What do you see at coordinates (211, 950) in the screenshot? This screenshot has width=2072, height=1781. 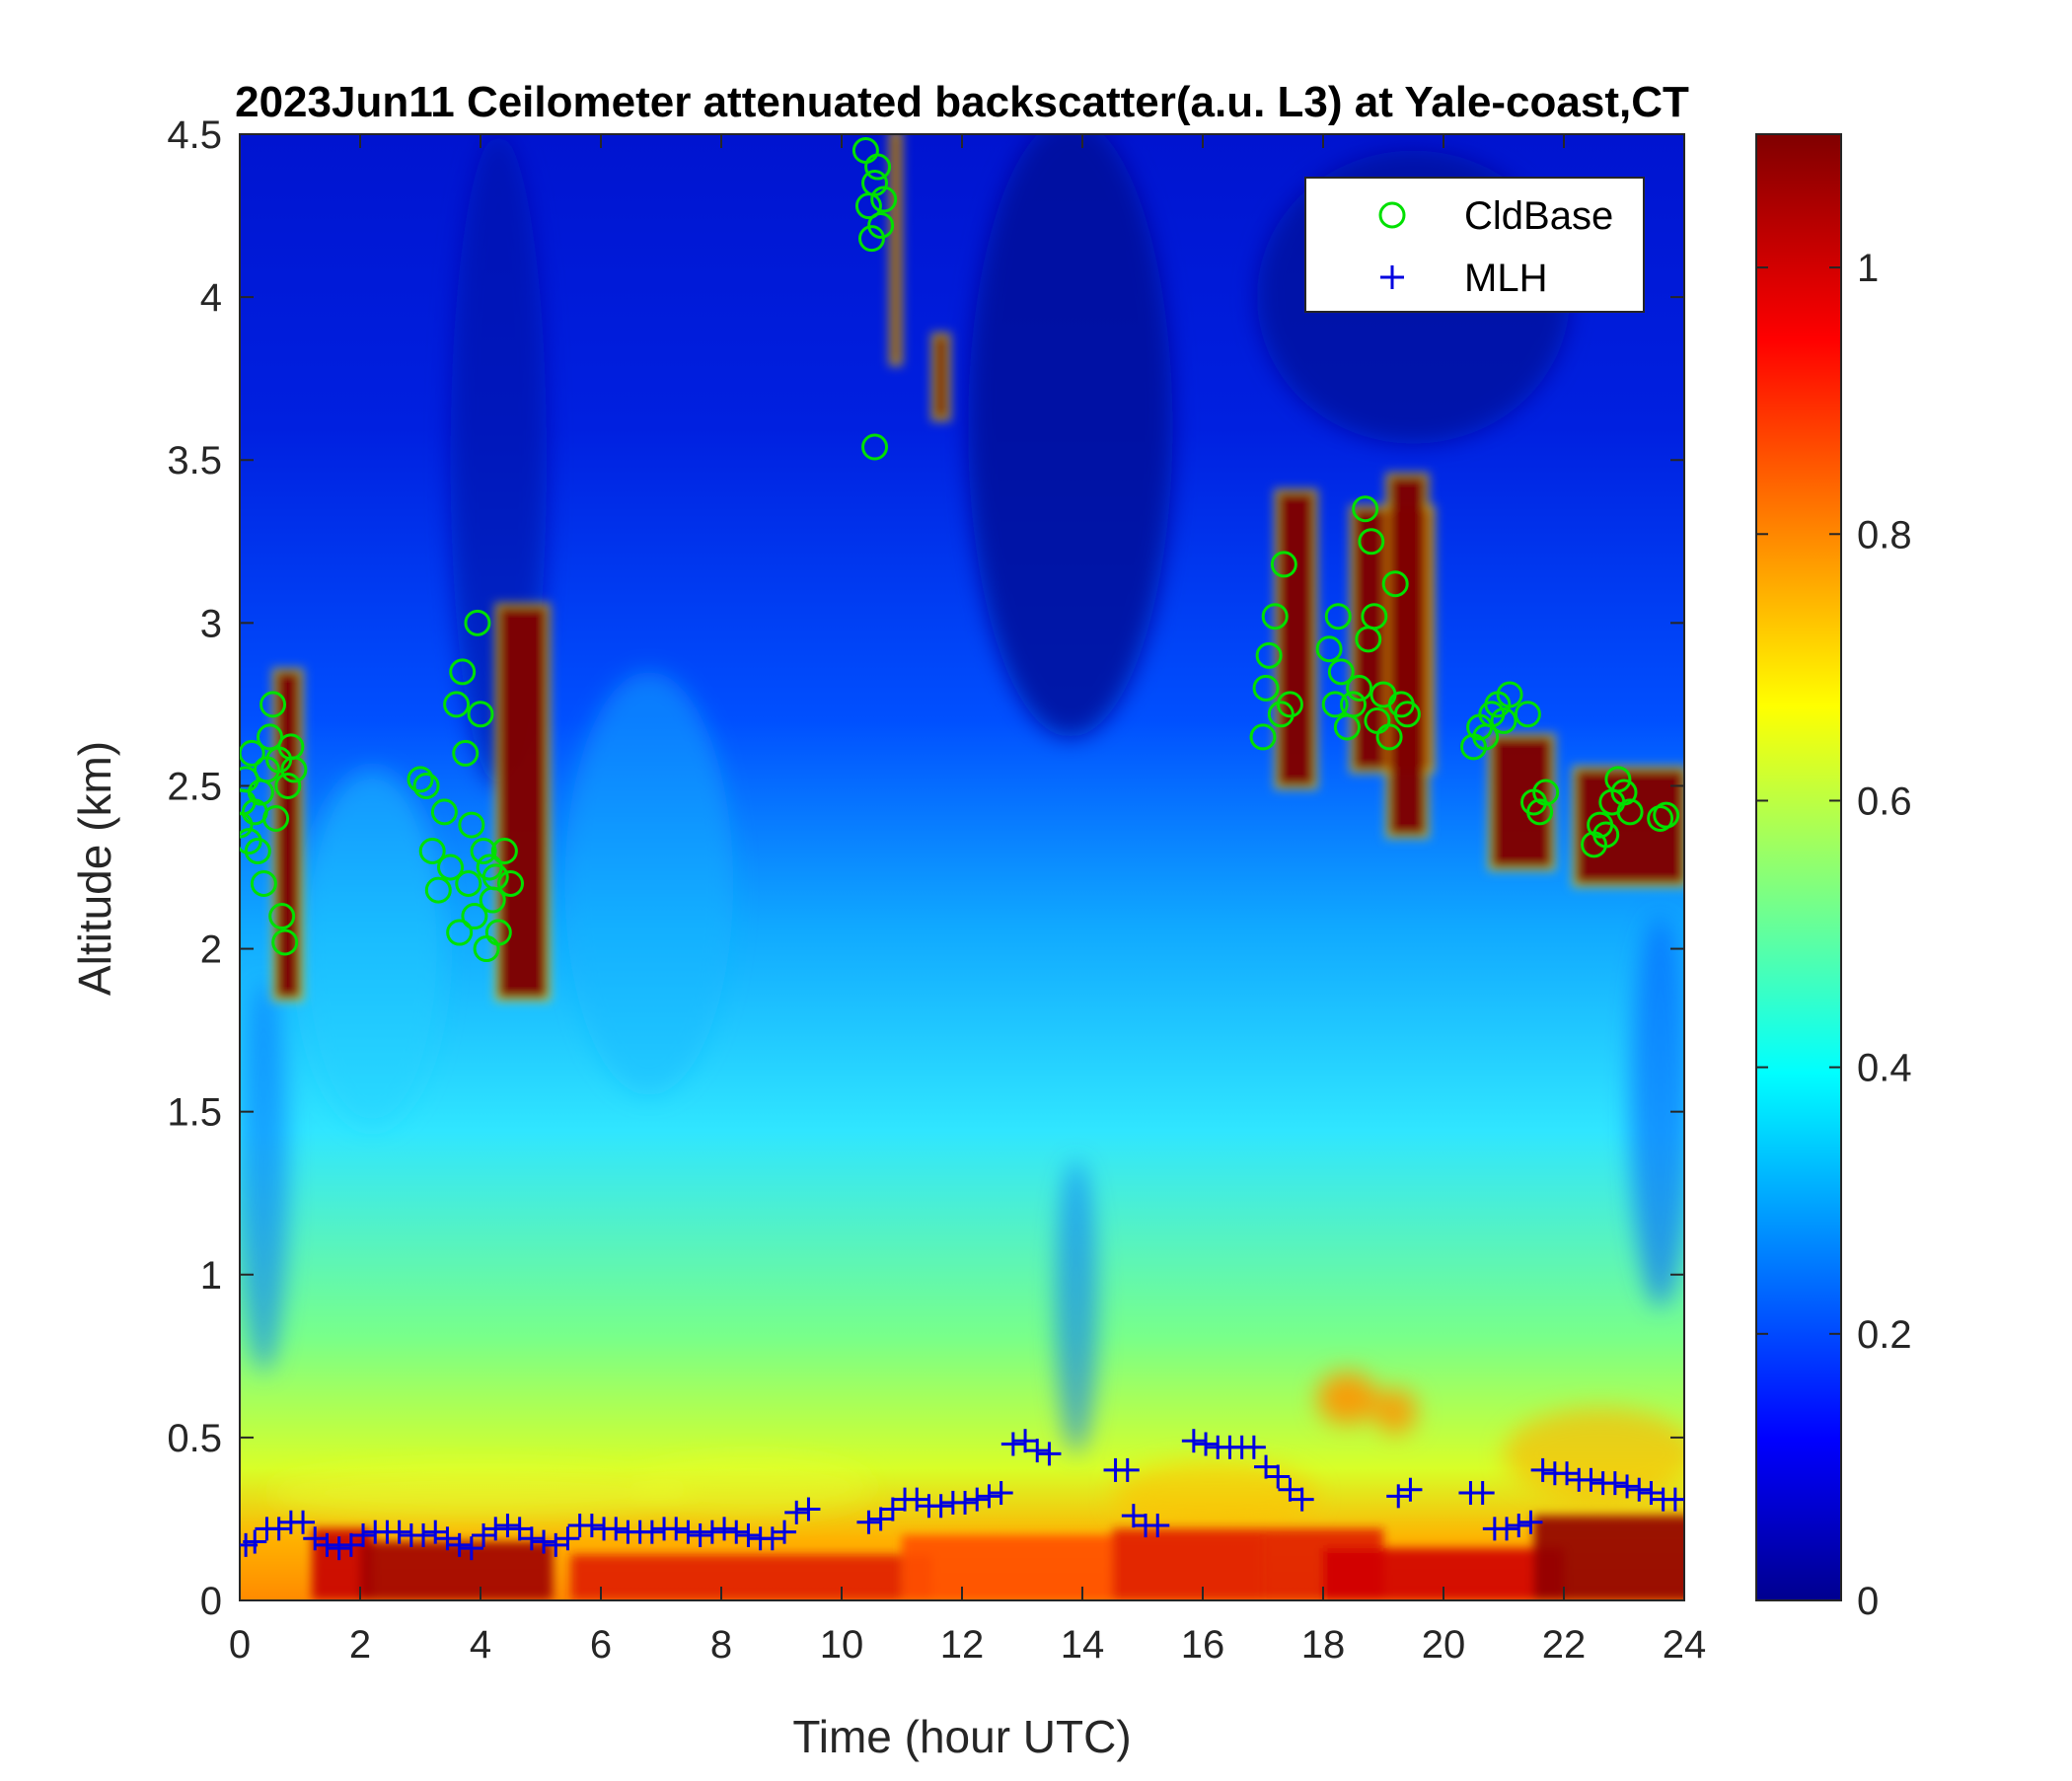 I see `y-tick-label: 2` at bounding box center [211, 950].